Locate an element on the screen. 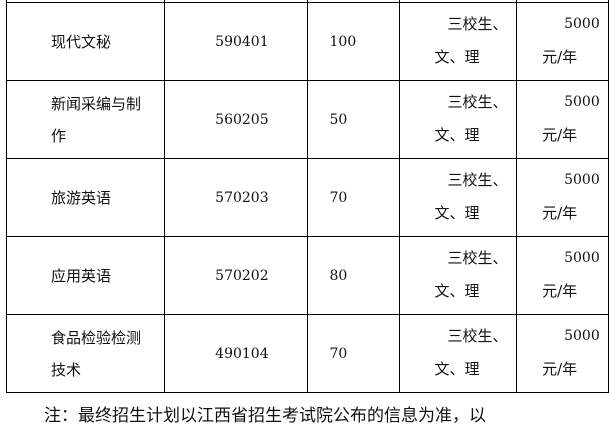 The width and height of the screenshot is (609, 426). enrollment-count: 80 is located at coordinates (353, 275).